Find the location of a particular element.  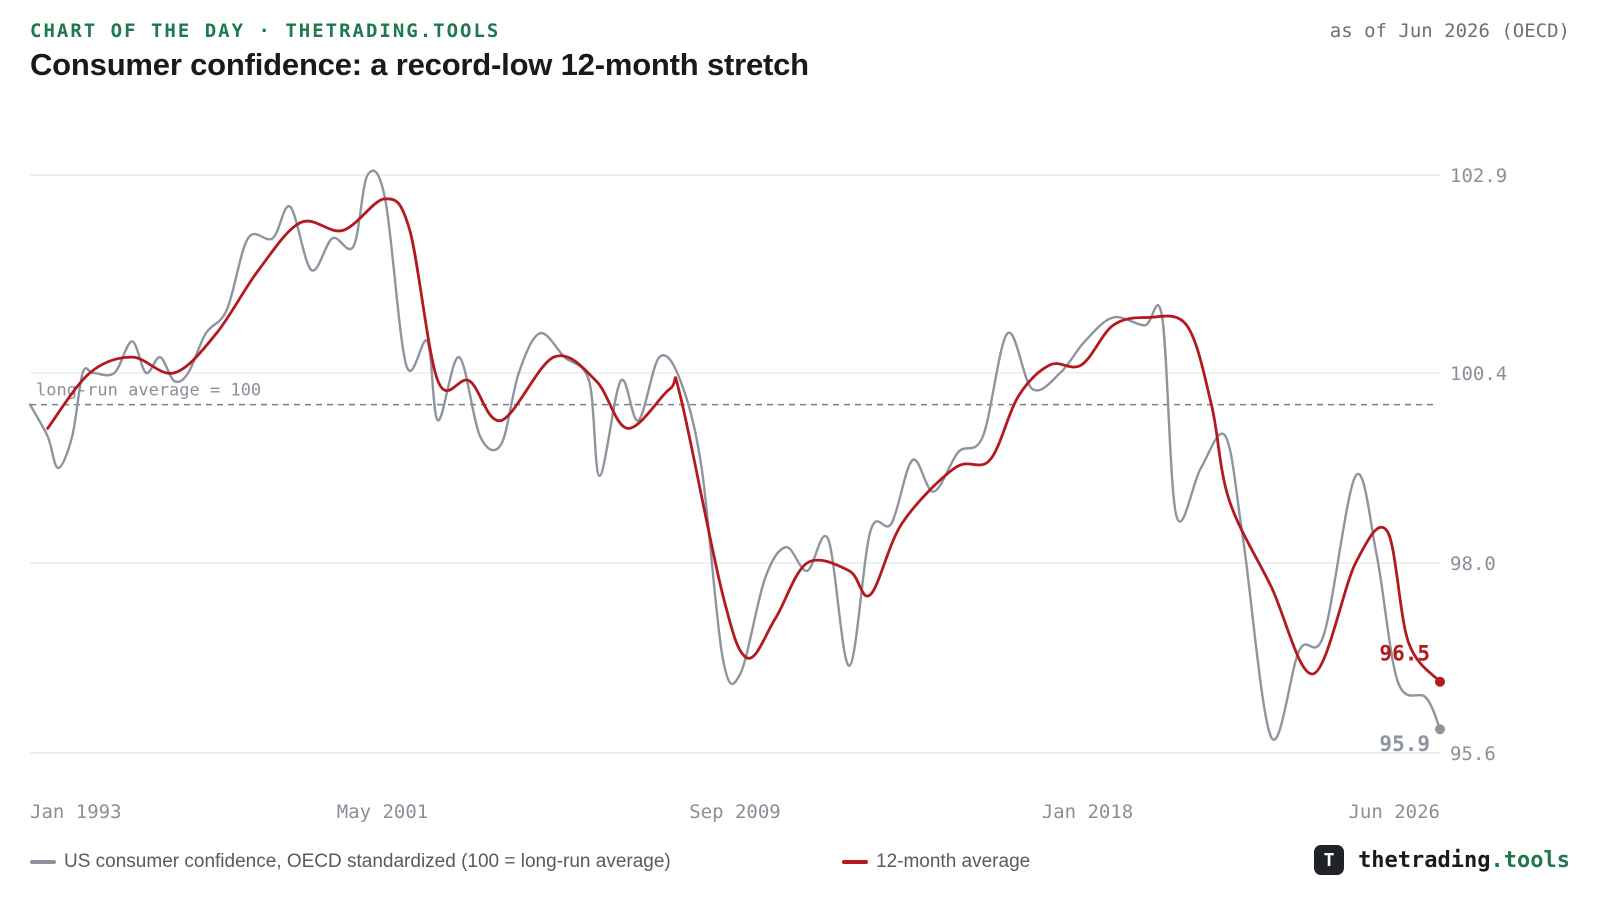

brand-t-icon: T is located at coordinates (1329, 860).